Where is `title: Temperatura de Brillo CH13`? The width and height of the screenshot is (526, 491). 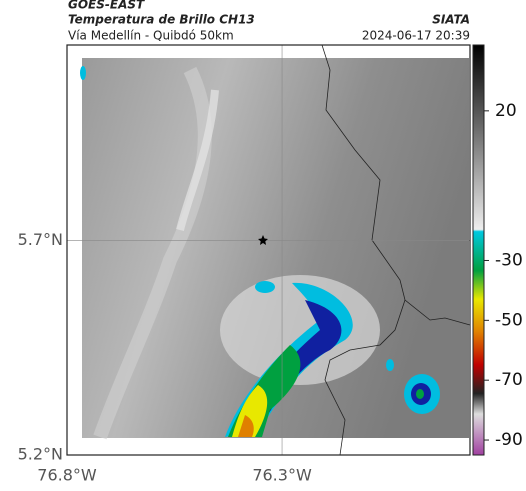
title: Temperatura de Brillo CH13 is located at coordinates (161, 20).